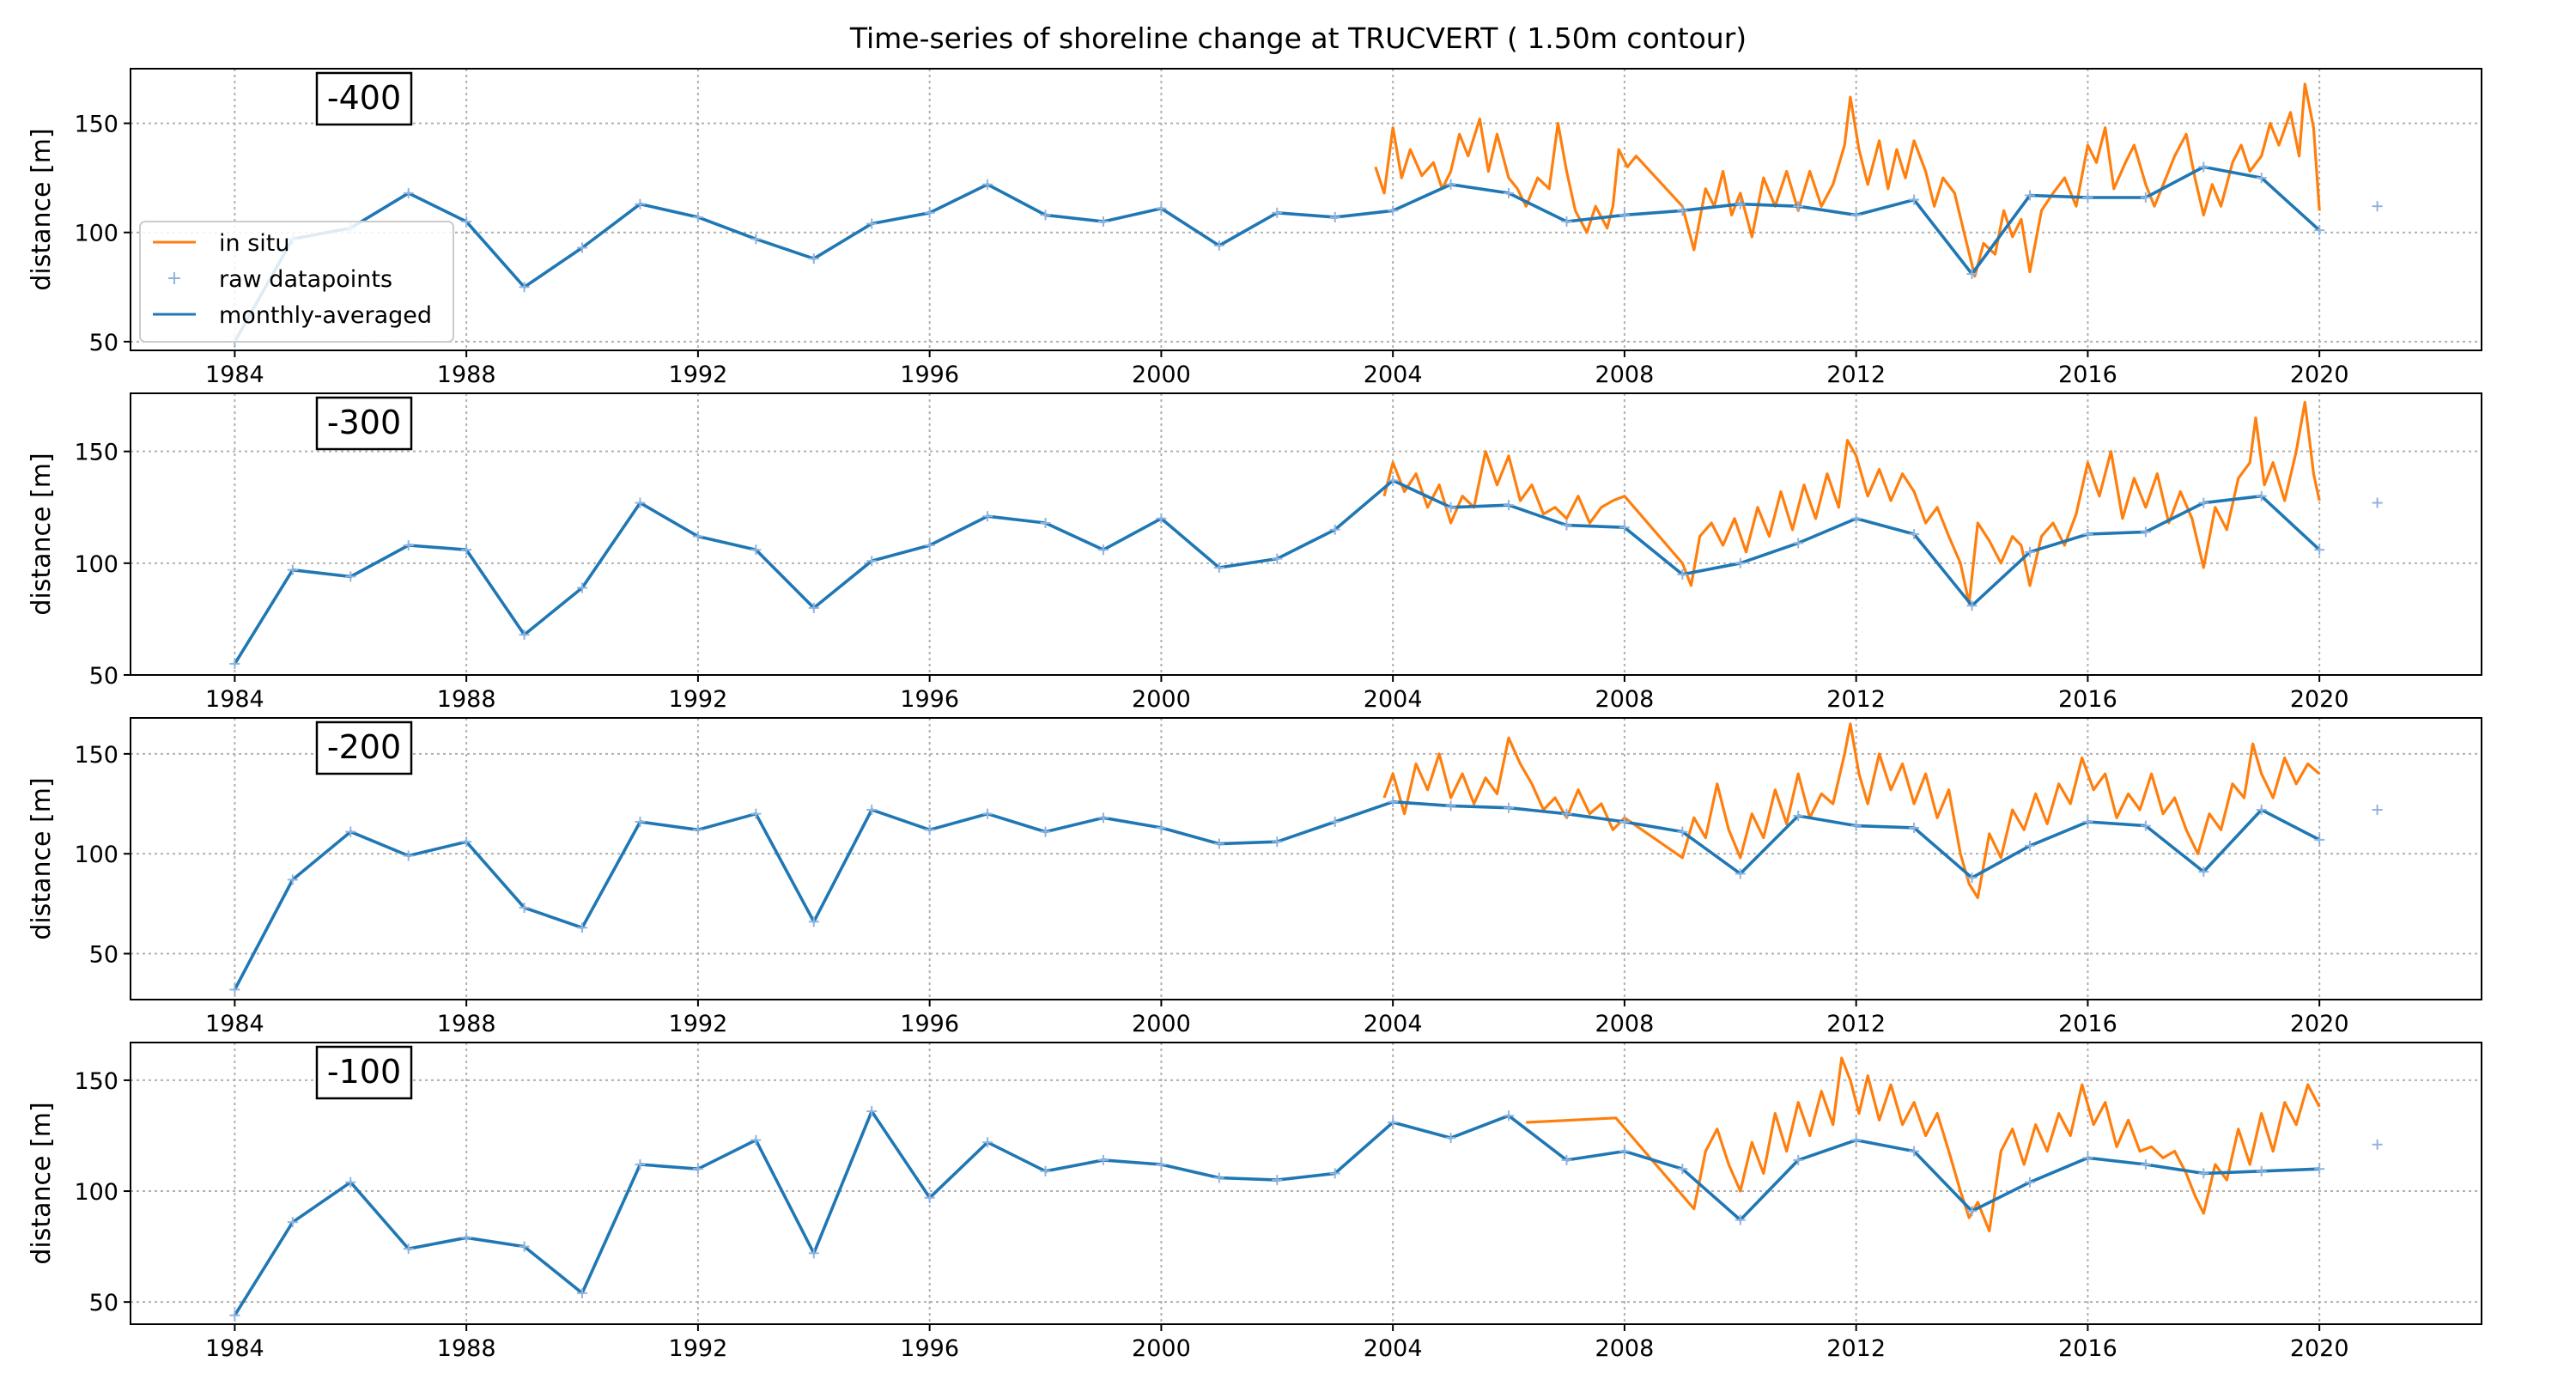  Describe the element at coordinates (698, 1024) in the screenshot. I see `x-tick-label: 1992` at that location.